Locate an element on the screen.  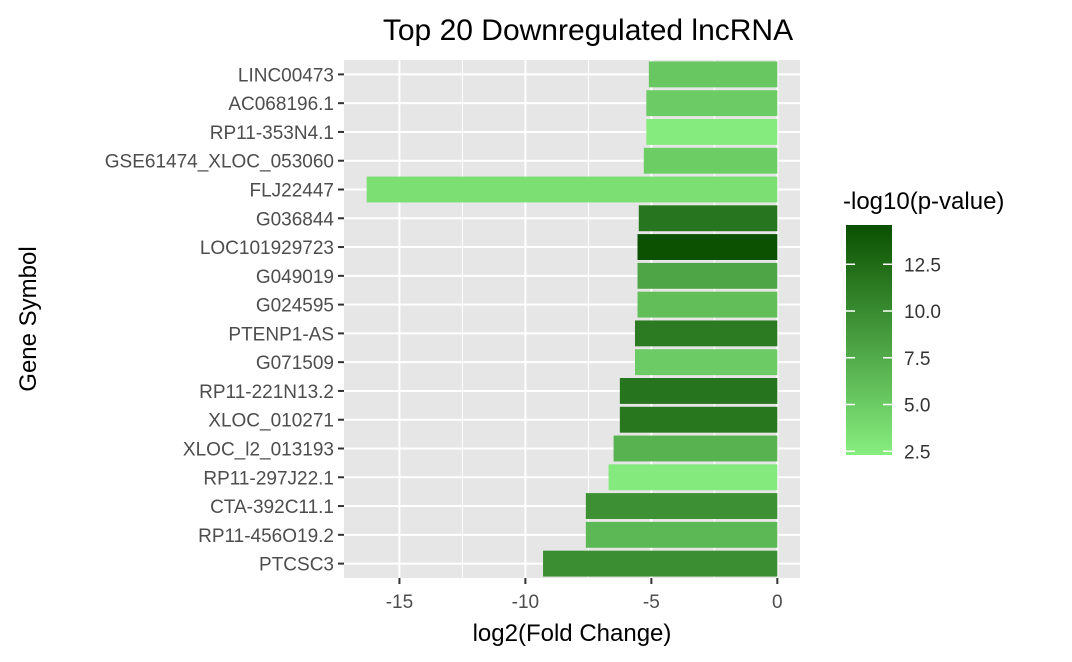
legend-tick-label: 7.5 is located at coordinates (917, 359).